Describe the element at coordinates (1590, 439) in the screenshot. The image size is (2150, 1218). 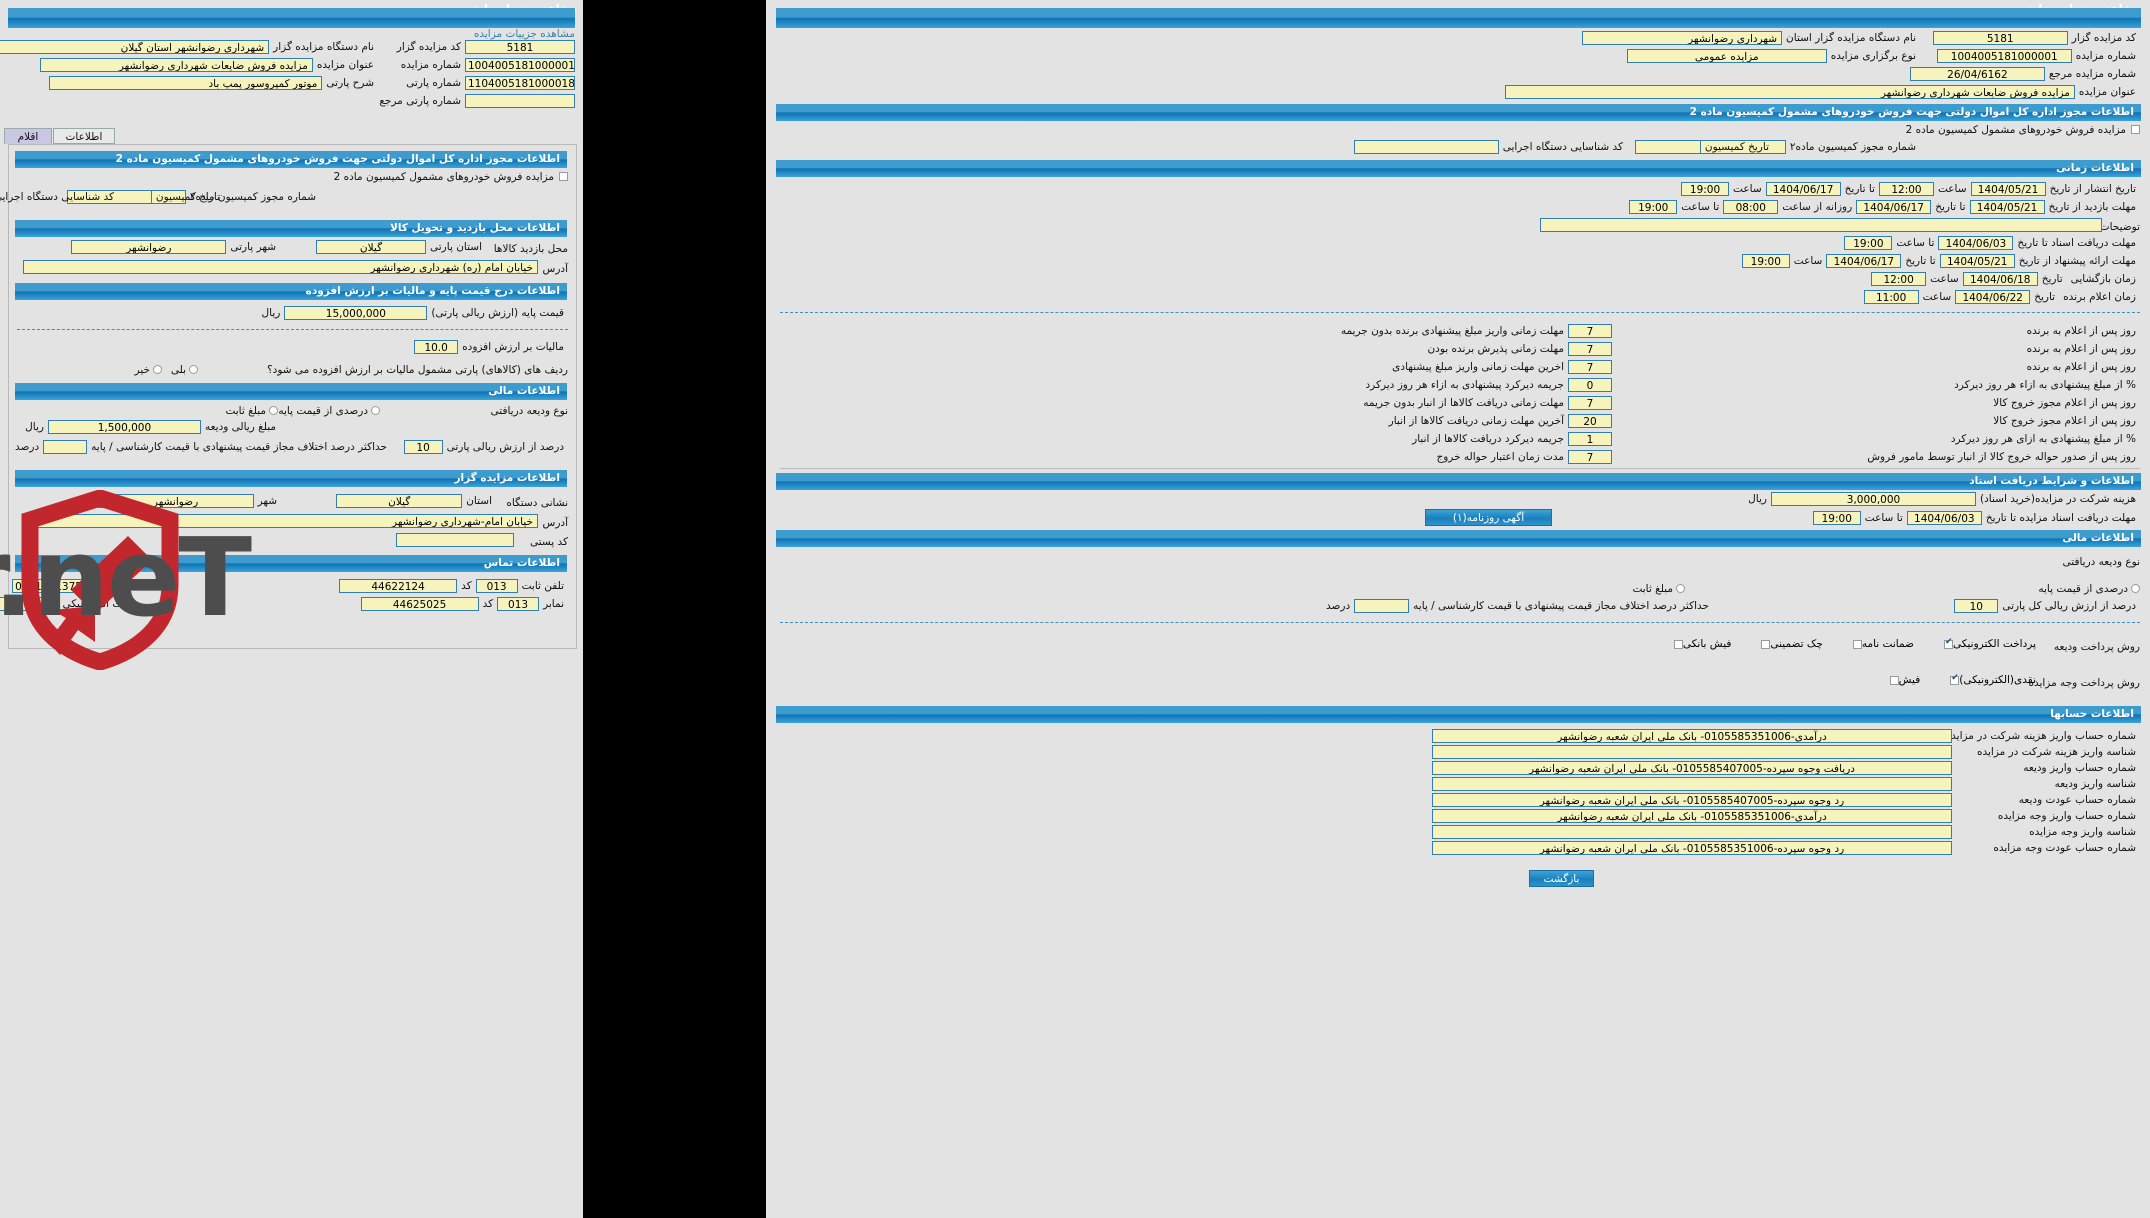
I see `penalty-value: 1` at that location.